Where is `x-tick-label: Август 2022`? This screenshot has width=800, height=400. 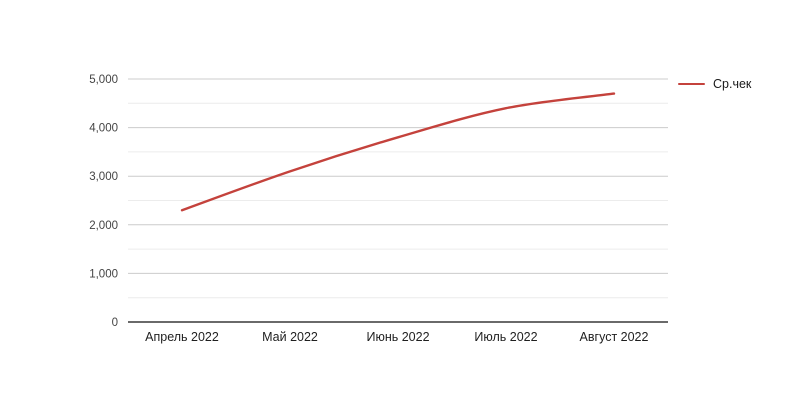 x-tick-label: Август 2022 is located at coordinates (614, 337).